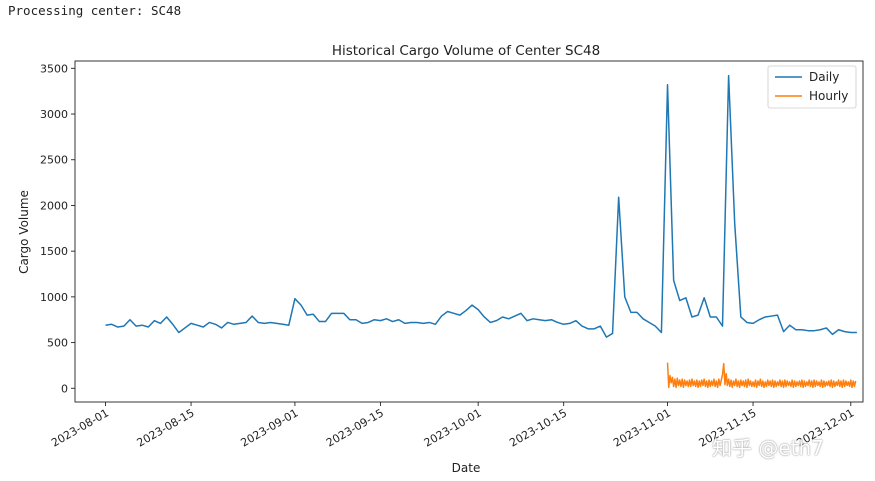  I want to click on y-tick-label: 2000, so click(54, 205).